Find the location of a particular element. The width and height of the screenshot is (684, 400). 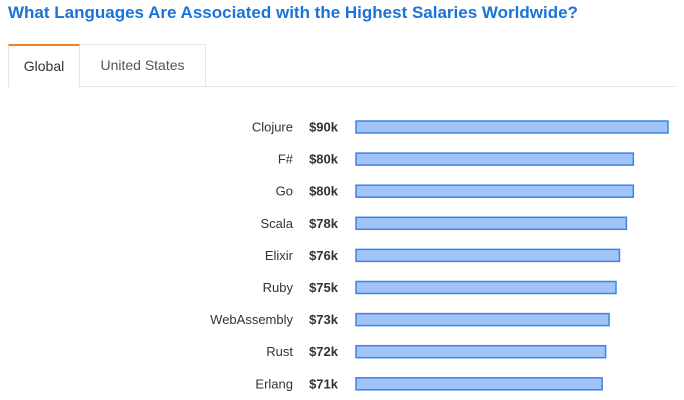

bar-scala is located at coordinates (491, 223).